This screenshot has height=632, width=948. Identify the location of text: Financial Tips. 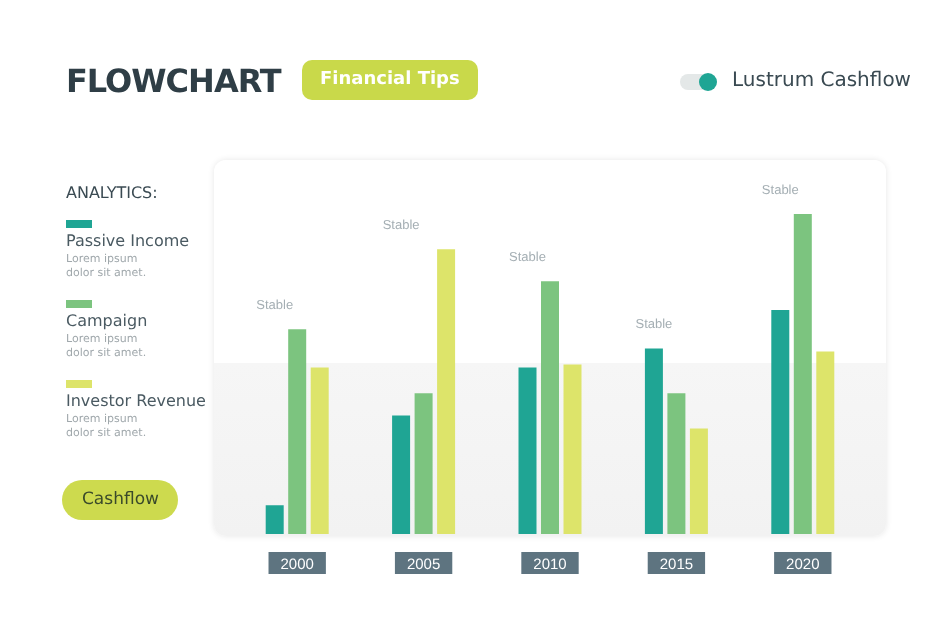
(390, 80).